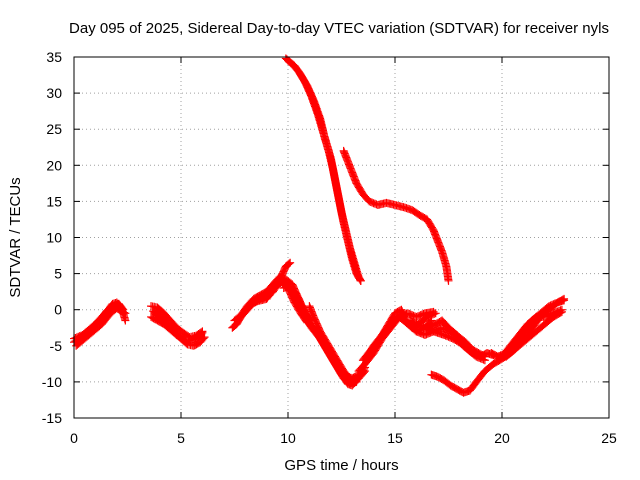 Image resolution: width=640 pixels, height=480 pixels. What do you see at coordinates (54, 129) in the screenshot?
I see `y-tick-label: 25` at bounding box center [54, 129].